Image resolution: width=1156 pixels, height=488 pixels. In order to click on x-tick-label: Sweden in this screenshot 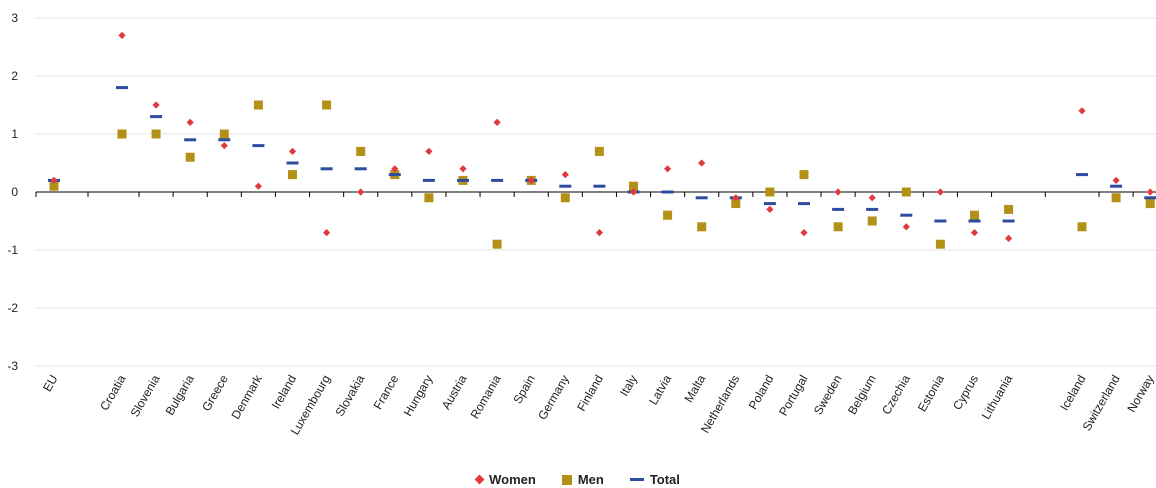, I will do `click(828, 395)`.